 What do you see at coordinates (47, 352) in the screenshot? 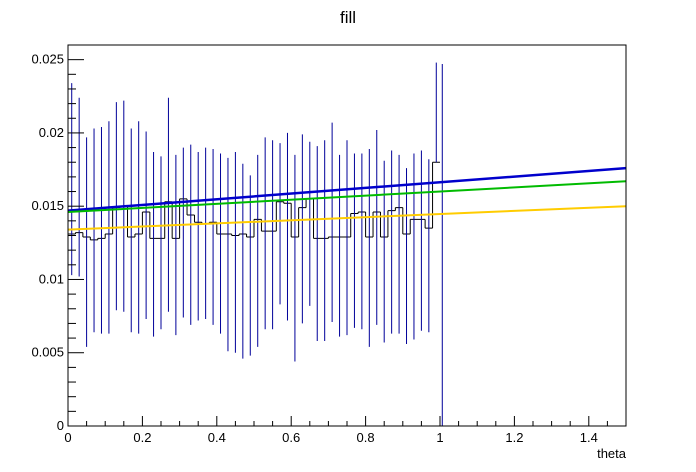
I see `y-tick-label: 0.005` at bounding box center [47, 352].